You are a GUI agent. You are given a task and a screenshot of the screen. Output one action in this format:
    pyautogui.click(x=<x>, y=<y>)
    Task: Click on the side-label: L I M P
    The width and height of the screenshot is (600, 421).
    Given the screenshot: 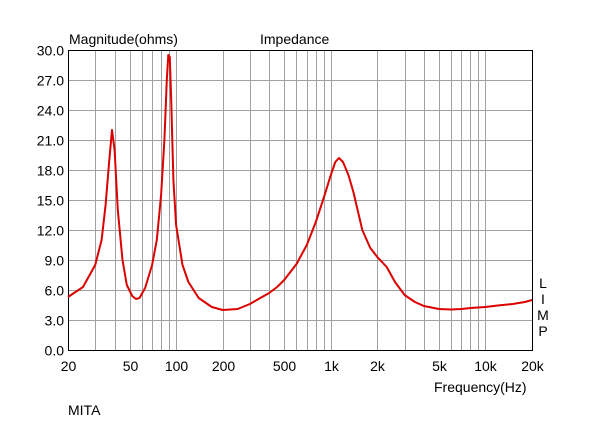 What is the action you would take?
    pyautogui.click(x=543, y=307)
    